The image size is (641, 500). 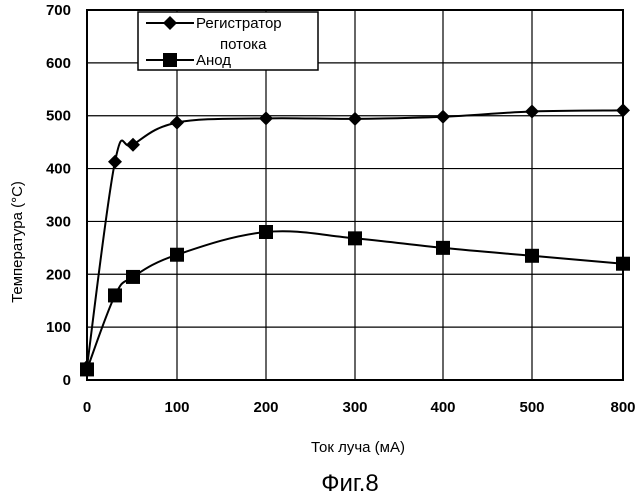 What do you see at coordinates (17, 242) in the screenshot?
I see `y-axis-title: Температура (°C)` at bounding box center [17, 242].